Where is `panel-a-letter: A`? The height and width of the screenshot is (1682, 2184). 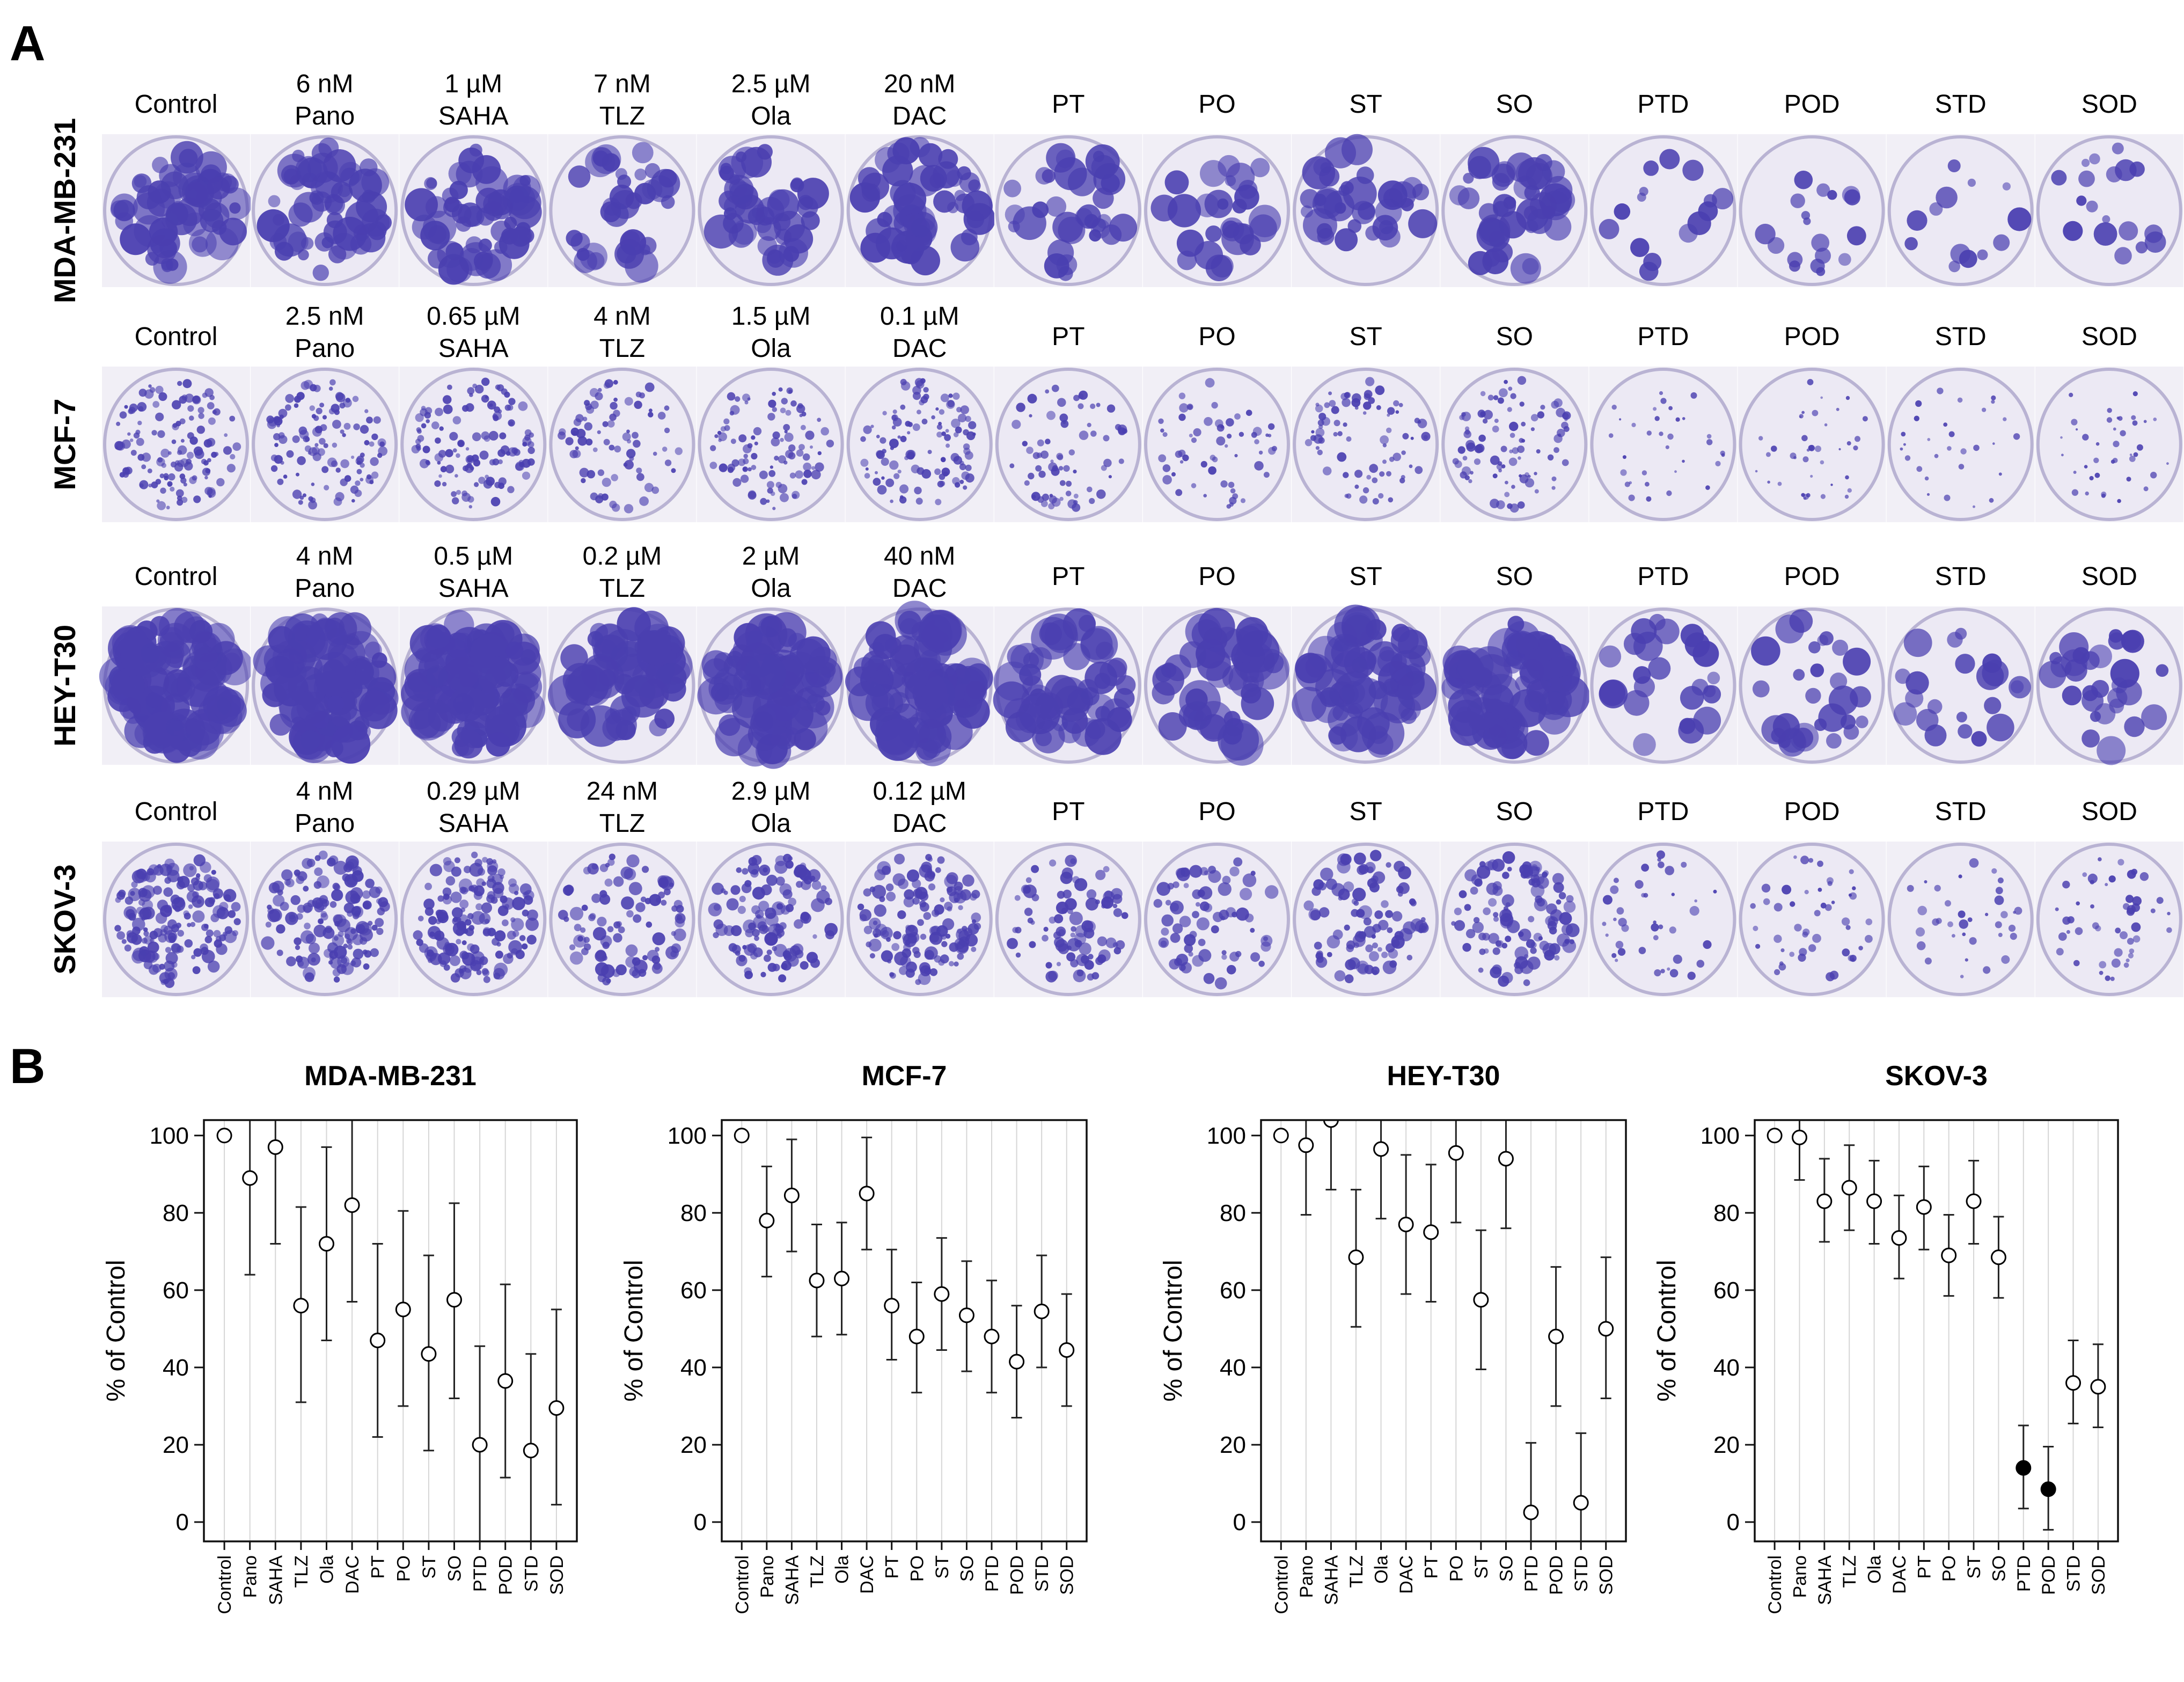
panel-a-letter: A is located at coordinates (27, 43).